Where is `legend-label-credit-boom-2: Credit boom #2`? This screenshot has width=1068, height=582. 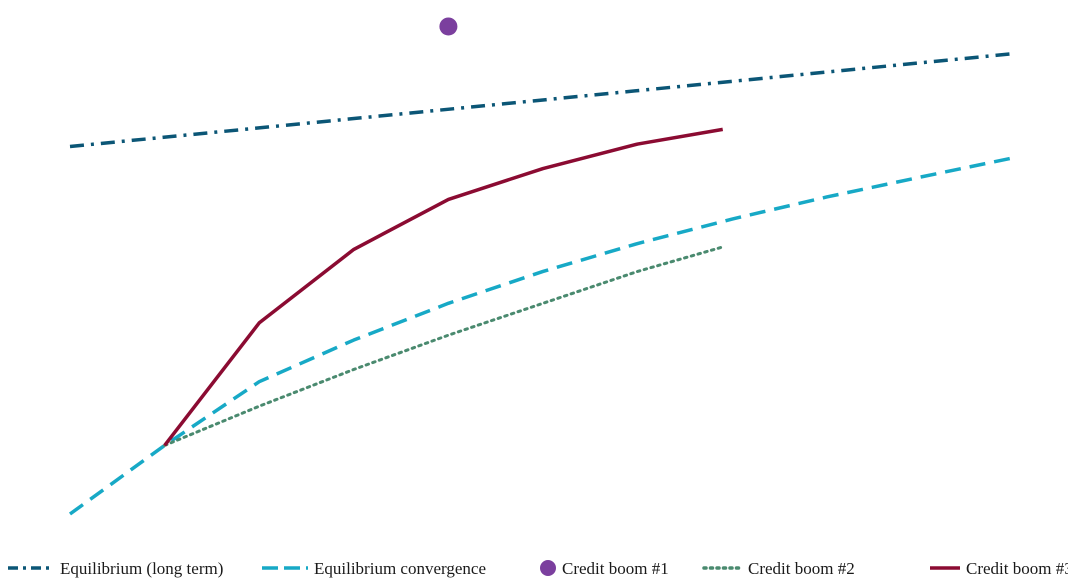 legend-label-credit-boom-2: Credit boom #2 is located at coordinates (801, 568).